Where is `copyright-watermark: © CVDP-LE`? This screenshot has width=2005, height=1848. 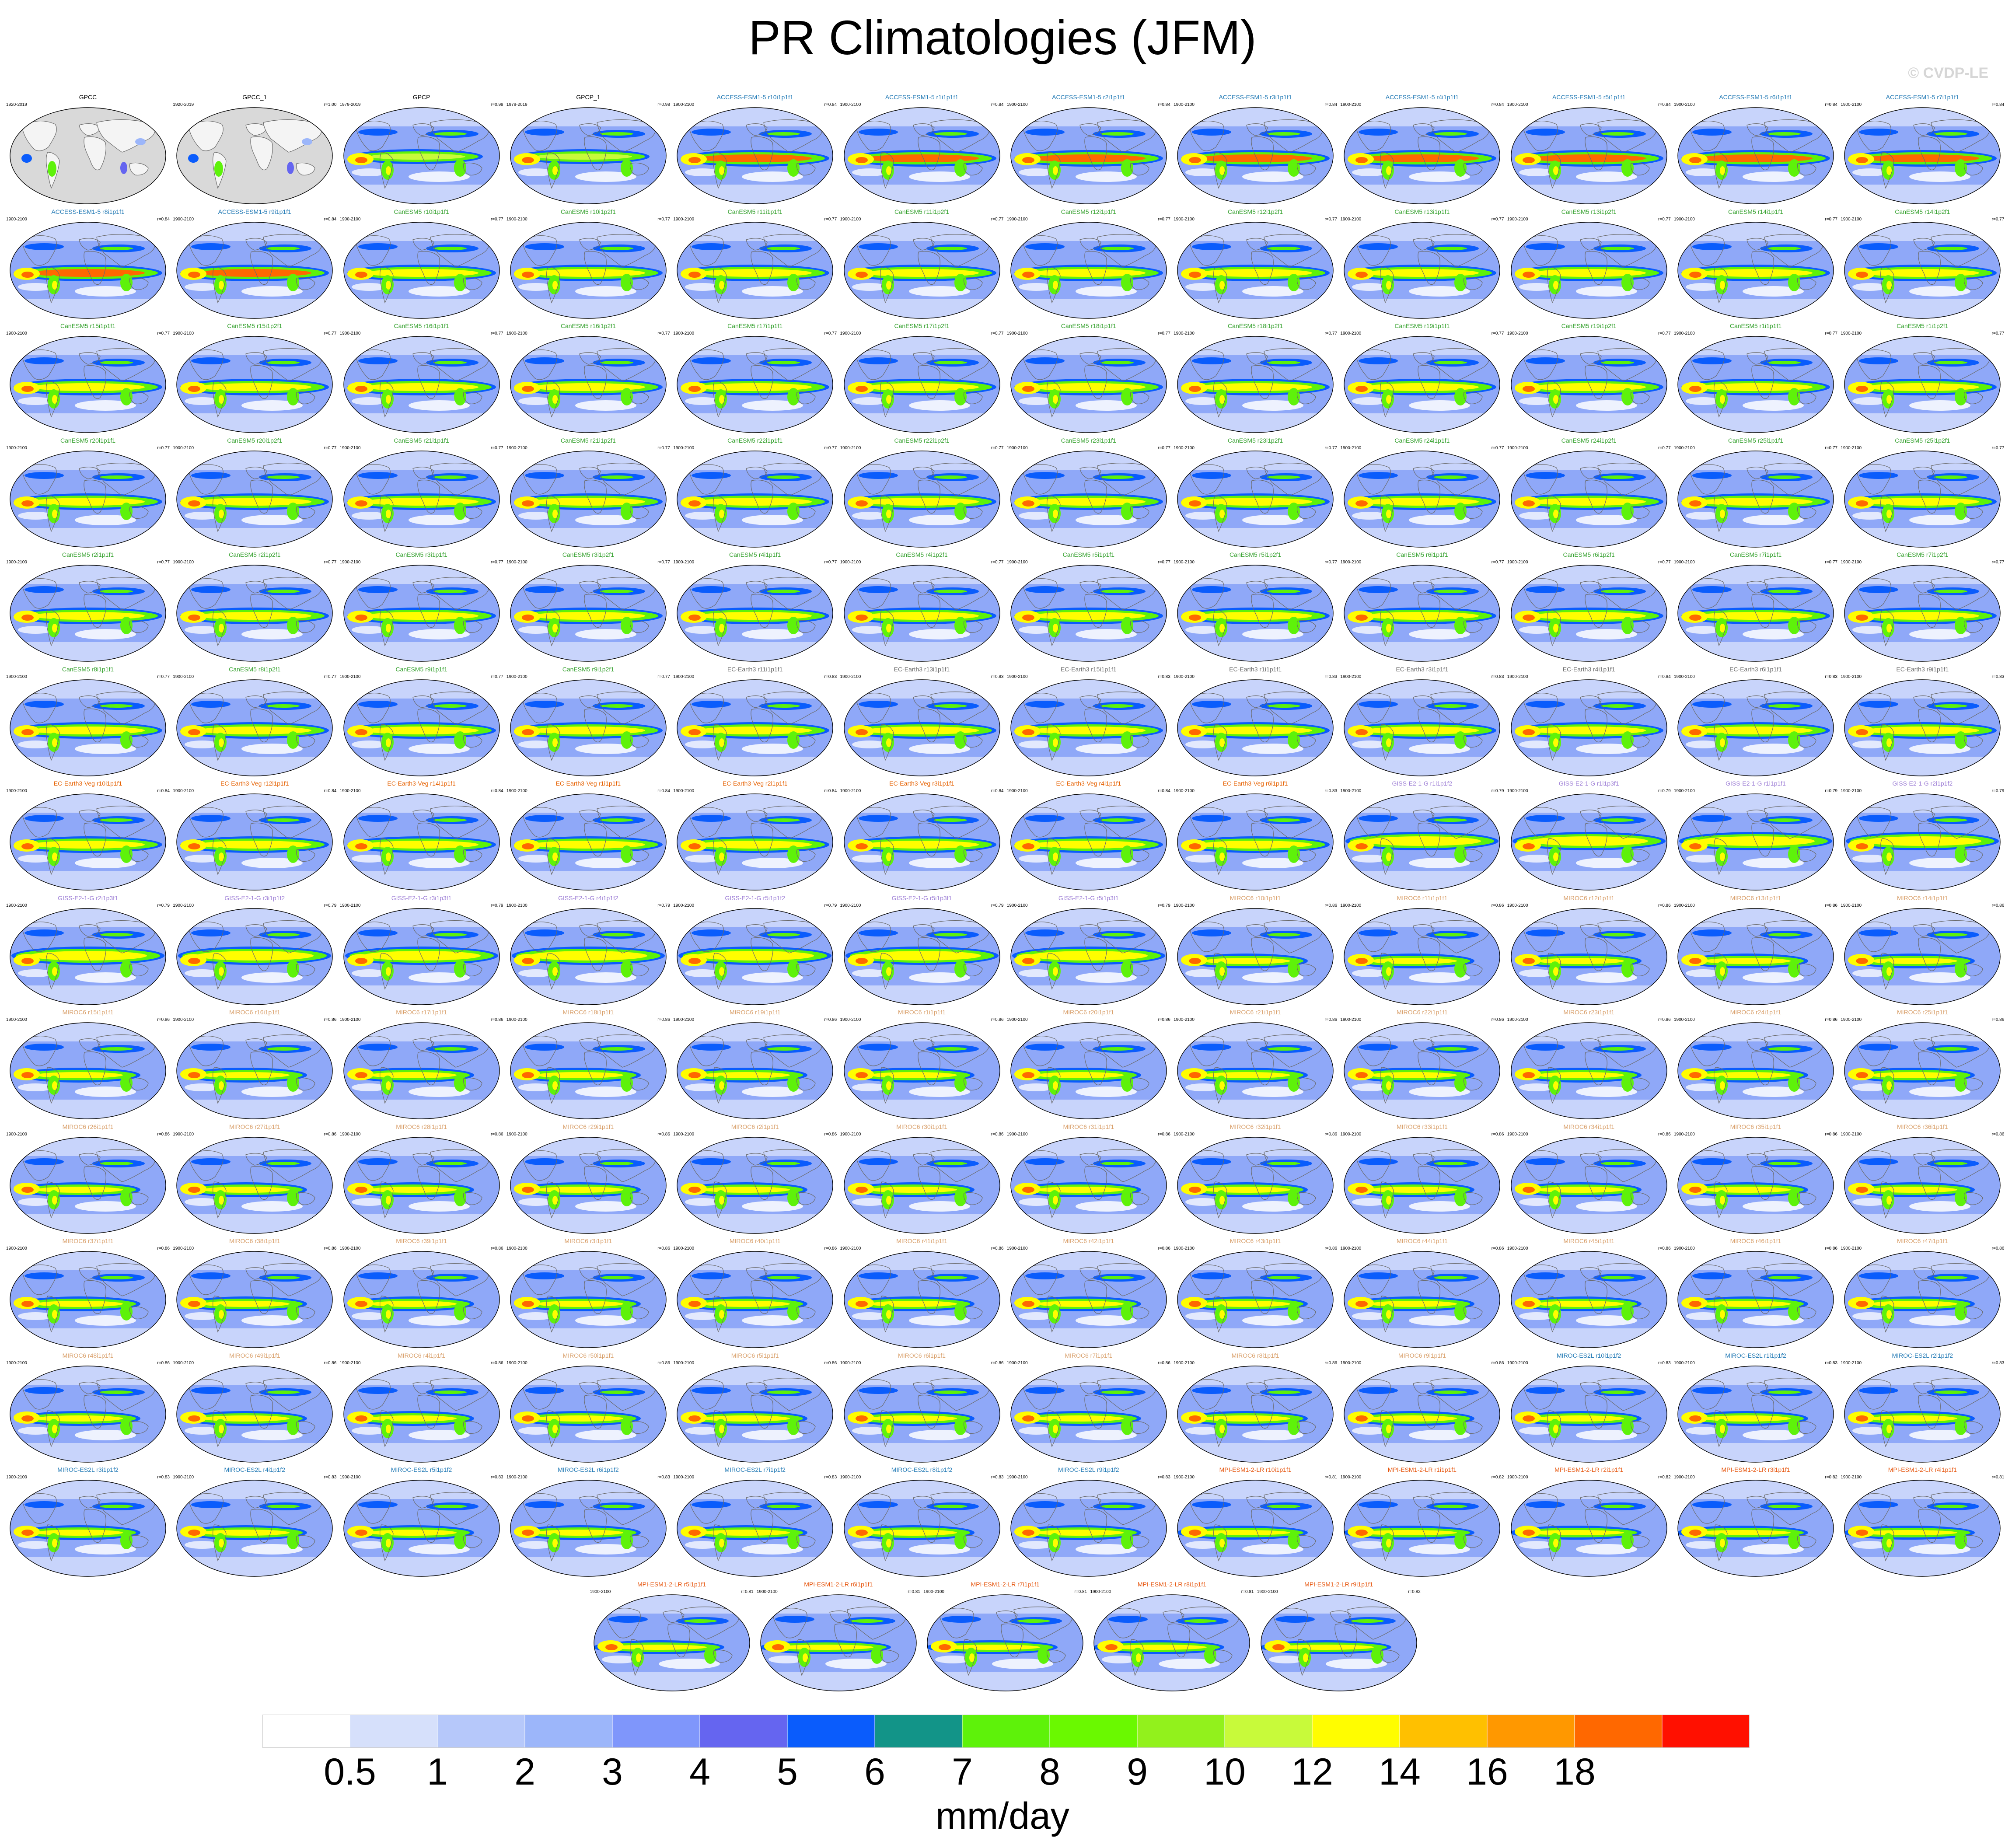 copyright-watermark: © CVDP-LE is located at coordinates (1948, 73).